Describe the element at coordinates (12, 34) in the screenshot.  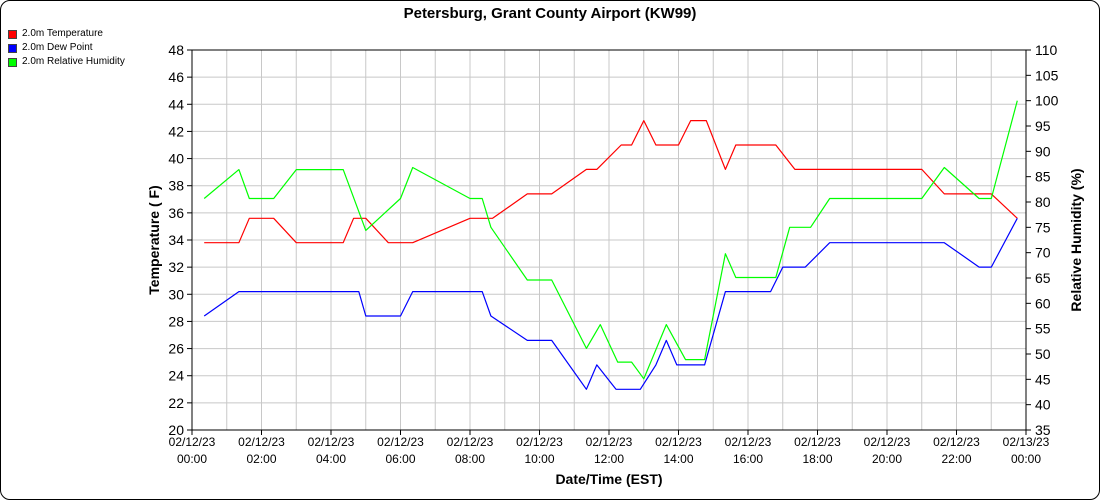
I see `legend-swatch-temperature` at that location.